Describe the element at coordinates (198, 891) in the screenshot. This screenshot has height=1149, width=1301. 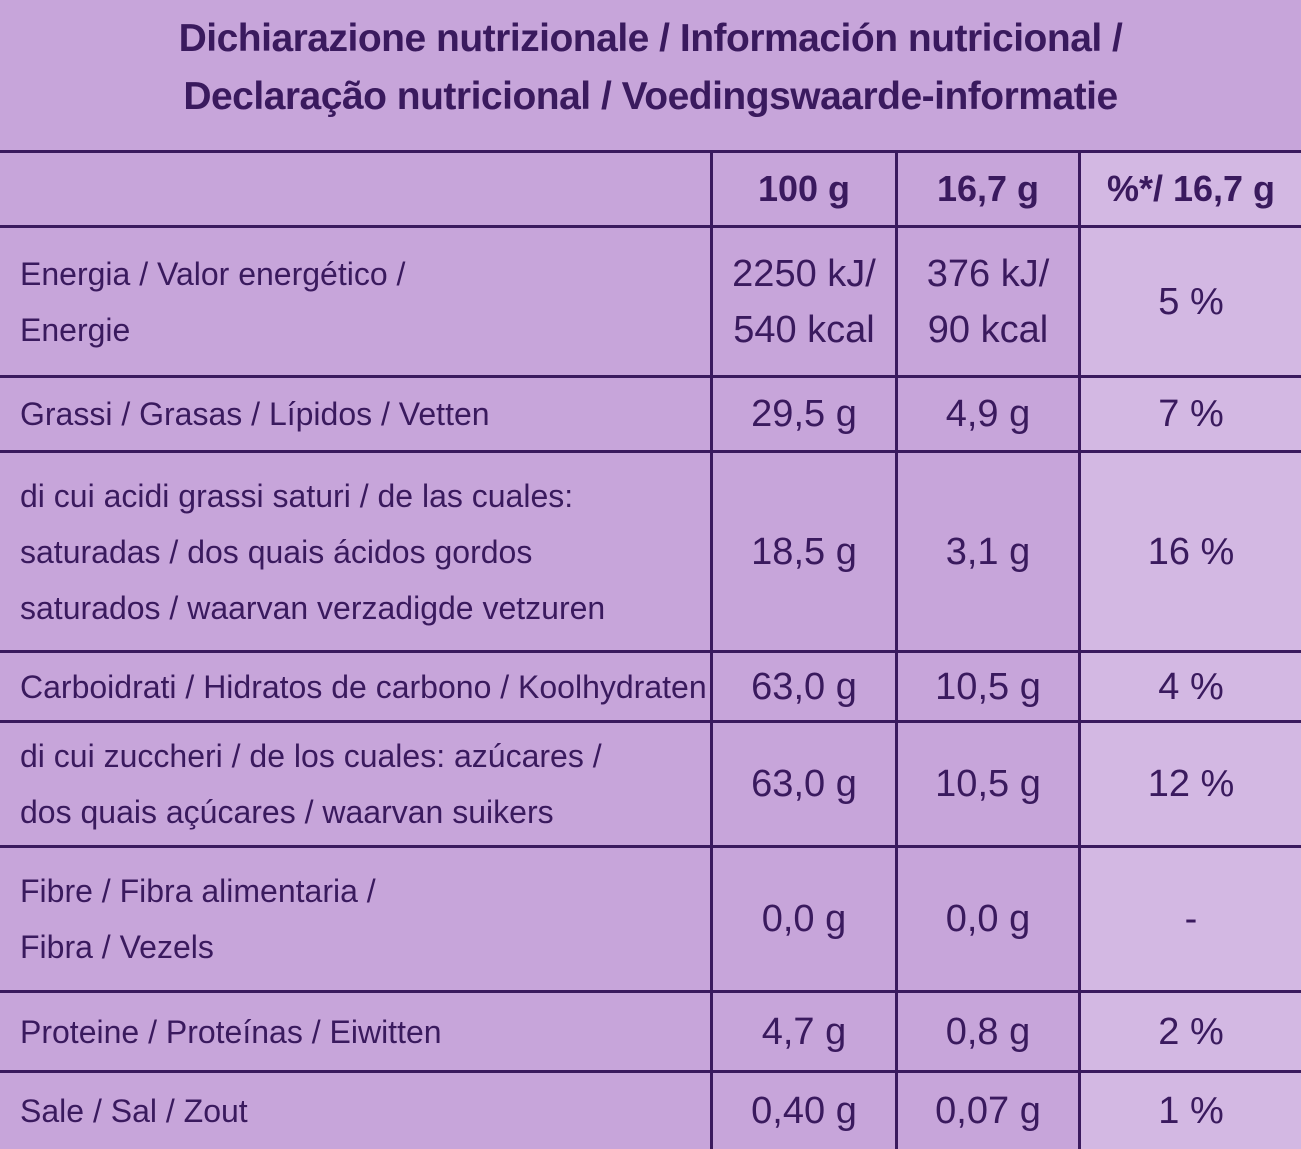
I see `text-line: Fibre / Fibra alimentaria /` at that location.